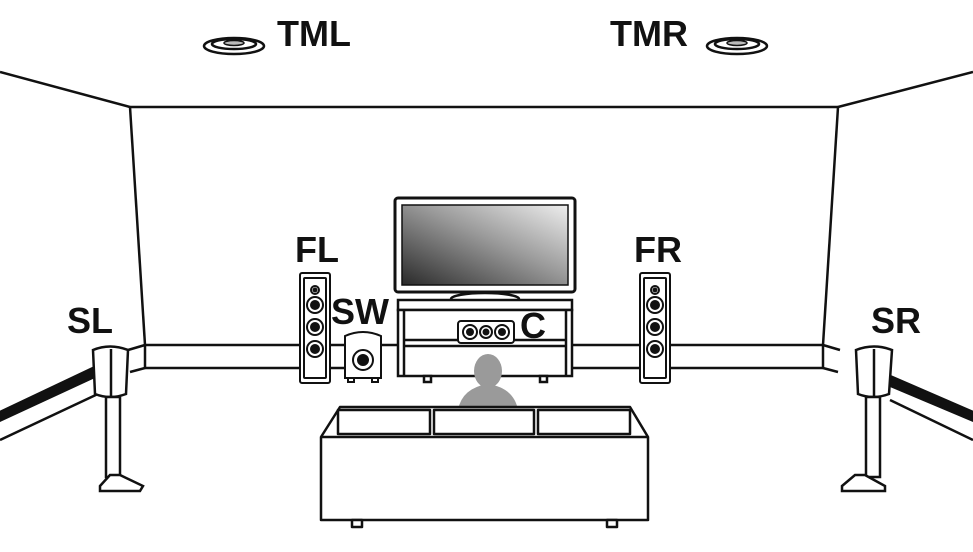  I want to click on label-fr: FR, so click(658, 249).